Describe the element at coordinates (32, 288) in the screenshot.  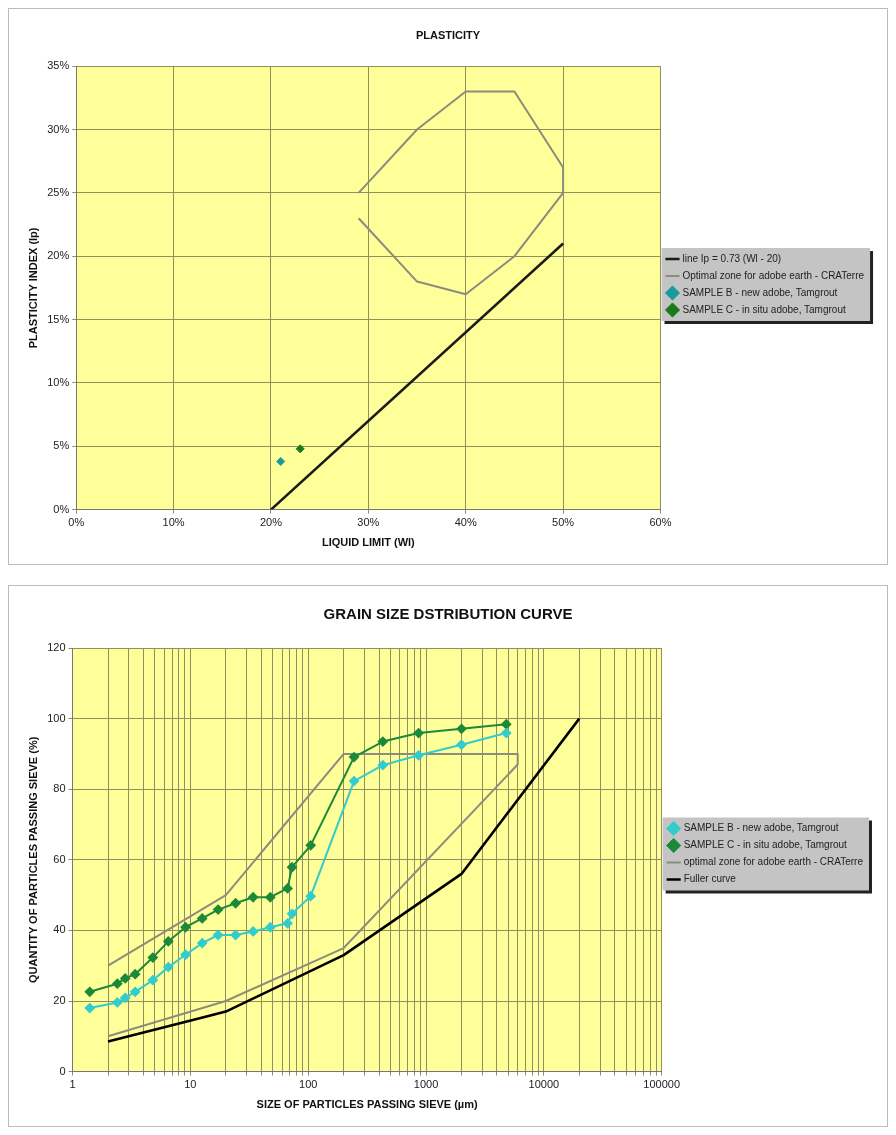
I see `y-axis-title: PLASTICITY INDEX (Ip)` at that location.